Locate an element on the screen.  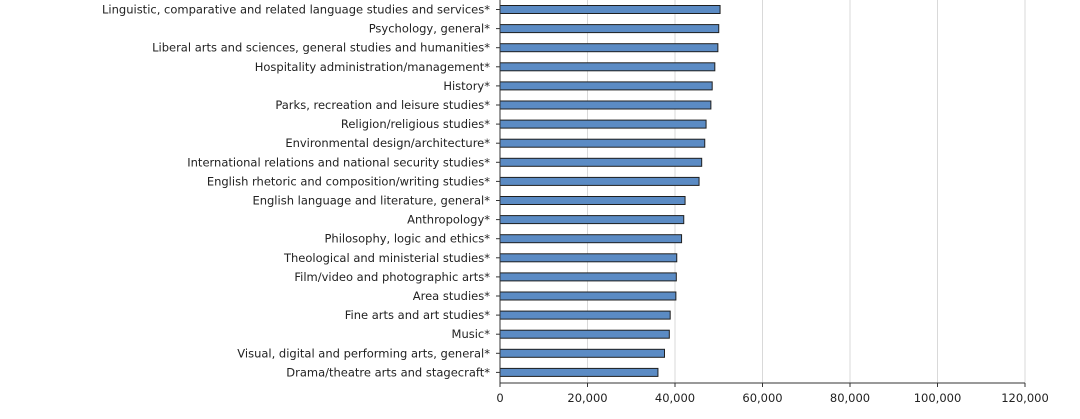
category-label: Music* is located at coordinates (471, 334).